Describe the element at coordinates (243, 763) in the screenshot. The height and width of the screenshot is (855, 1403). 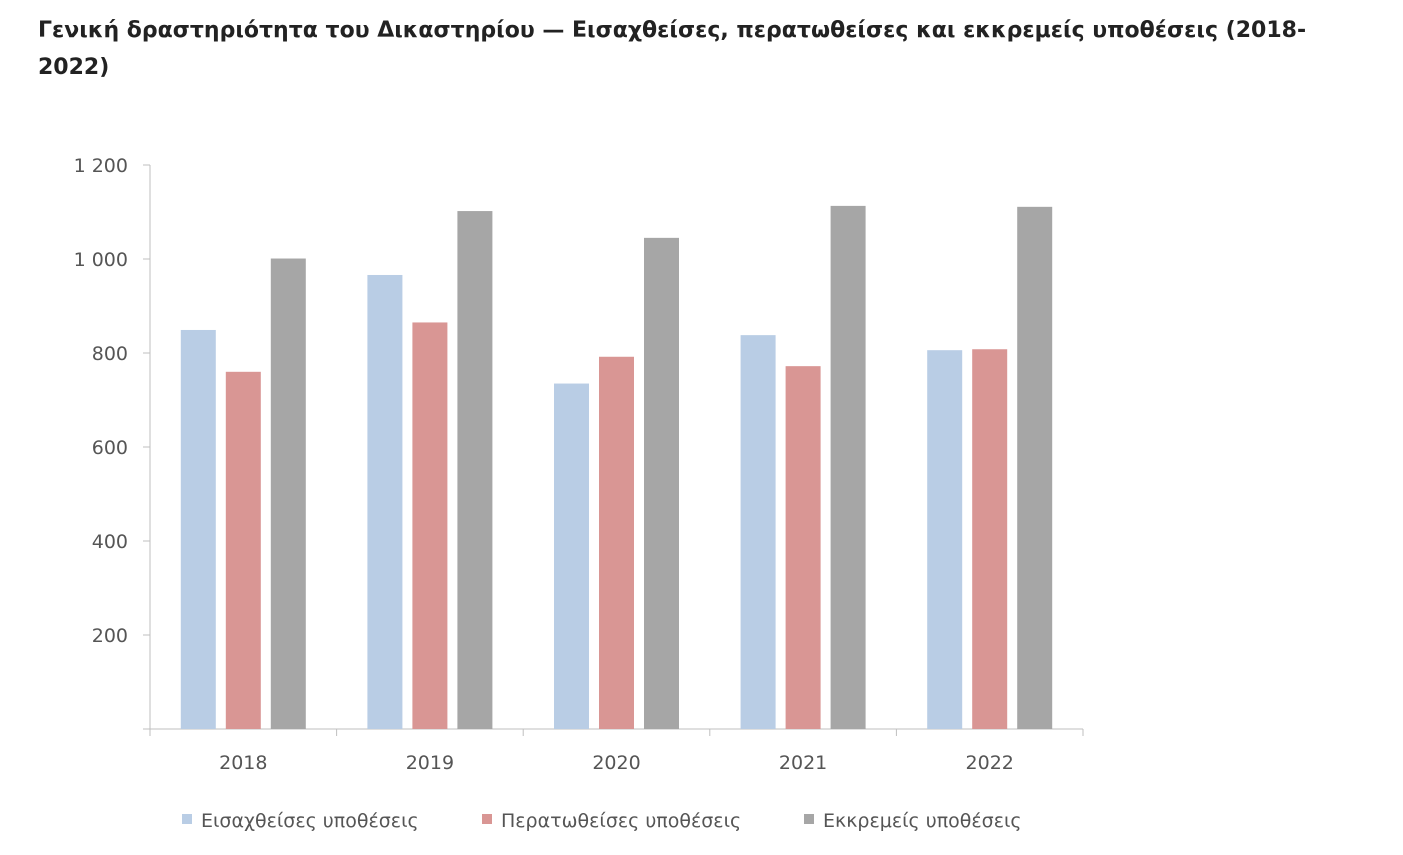
I see `x-tick-label: 2018` at that location.